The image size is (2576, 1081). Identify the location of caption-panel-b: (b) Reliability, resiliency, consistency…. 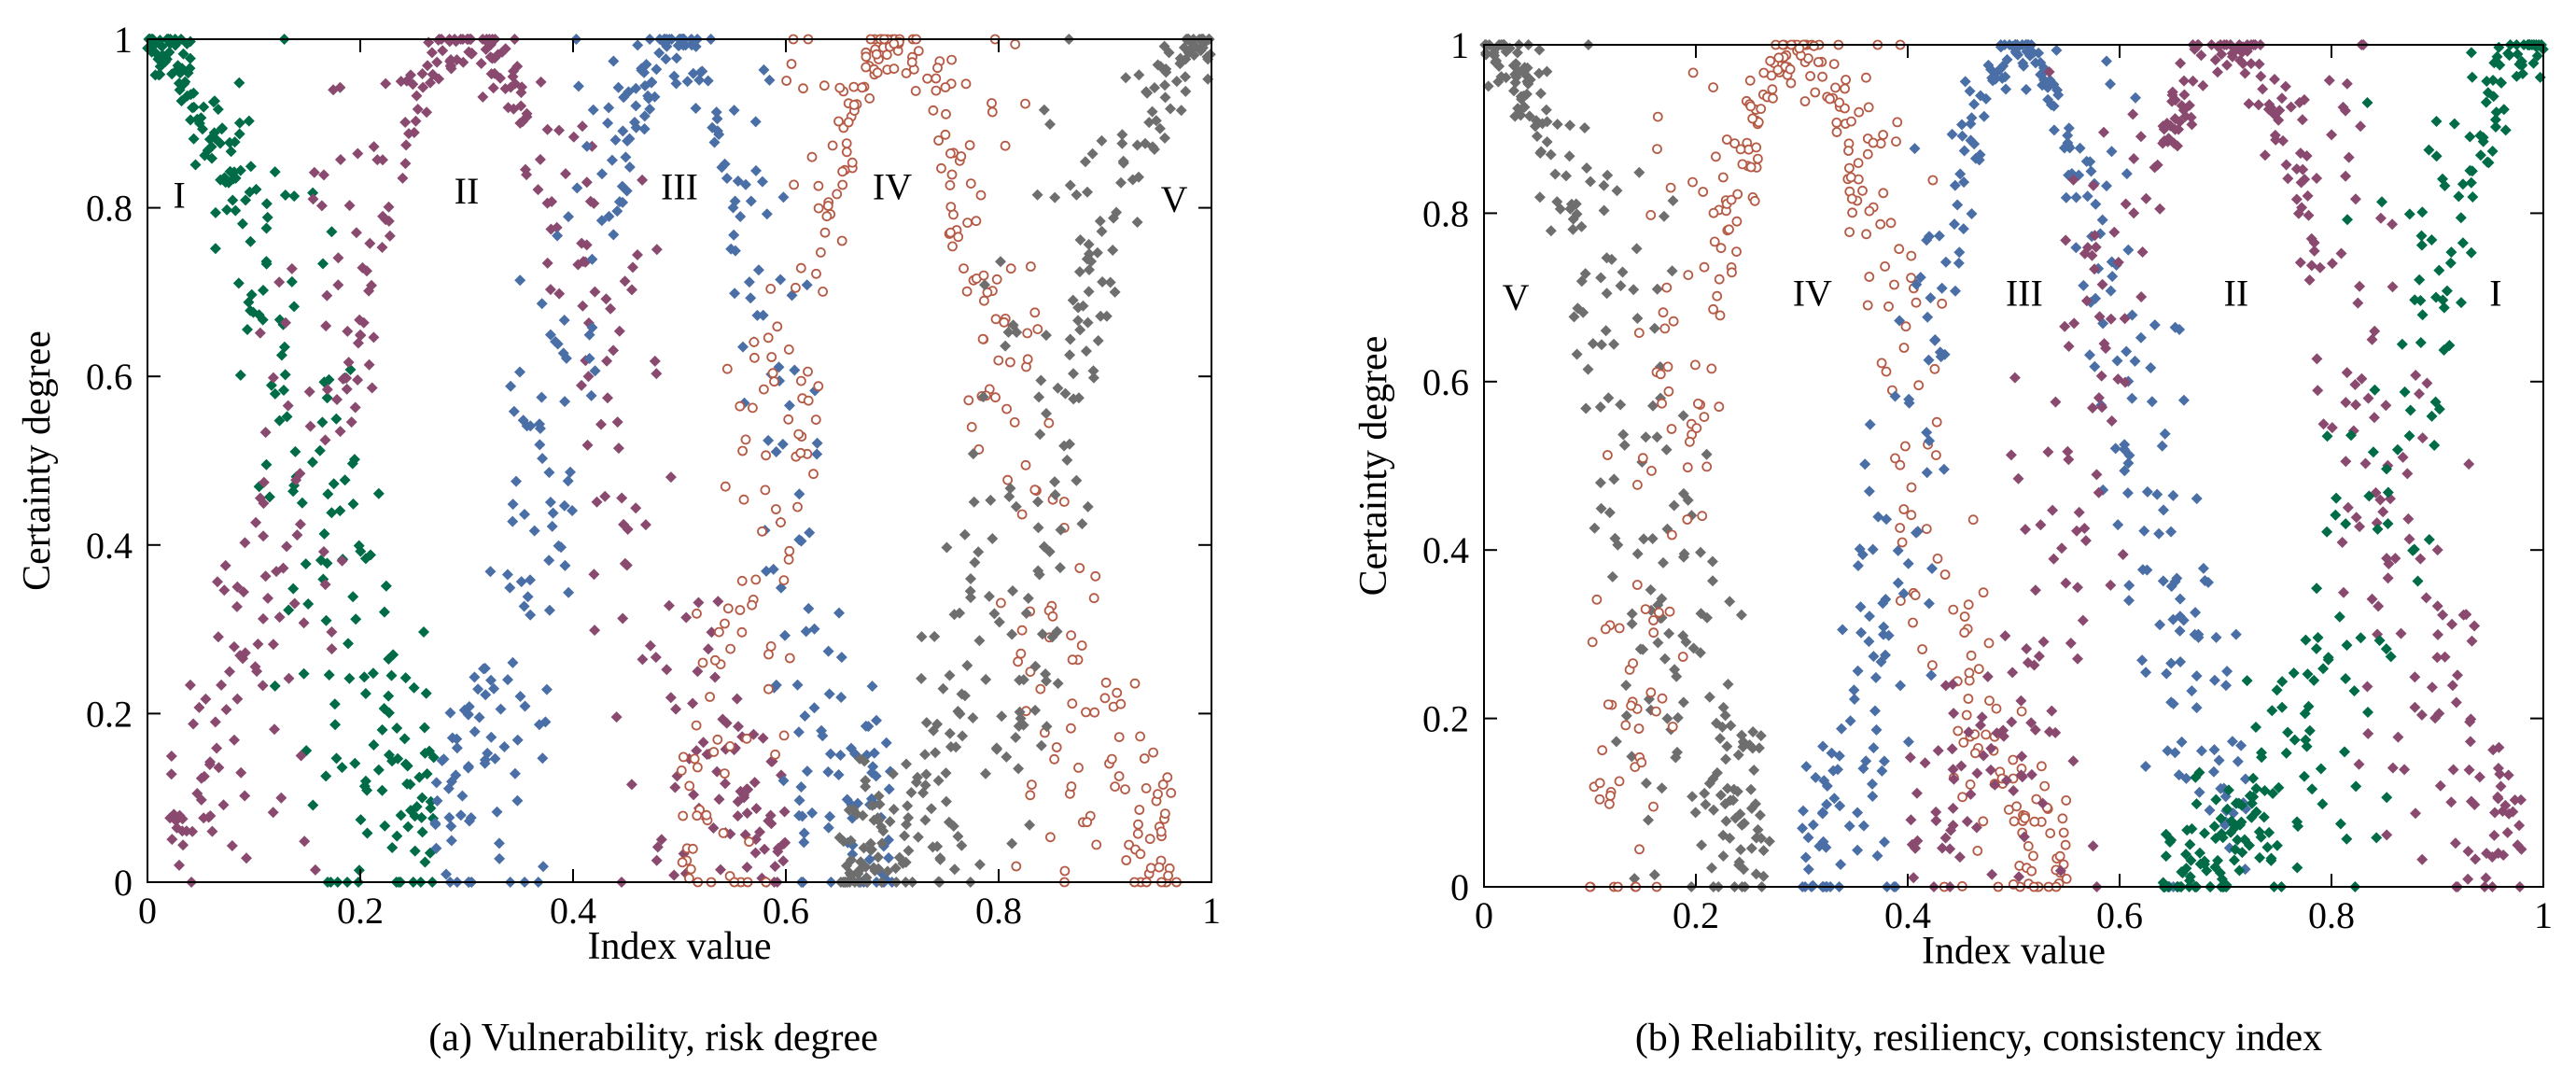
(1978, 1038).